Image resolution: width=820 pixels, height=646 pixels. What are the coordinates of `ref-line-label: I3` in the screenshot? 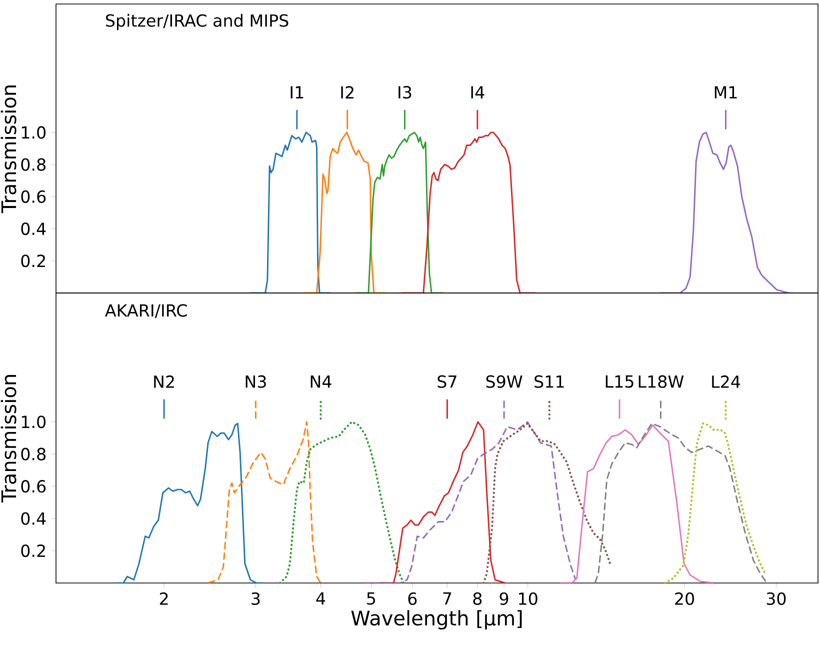 It's located at (405, 92).